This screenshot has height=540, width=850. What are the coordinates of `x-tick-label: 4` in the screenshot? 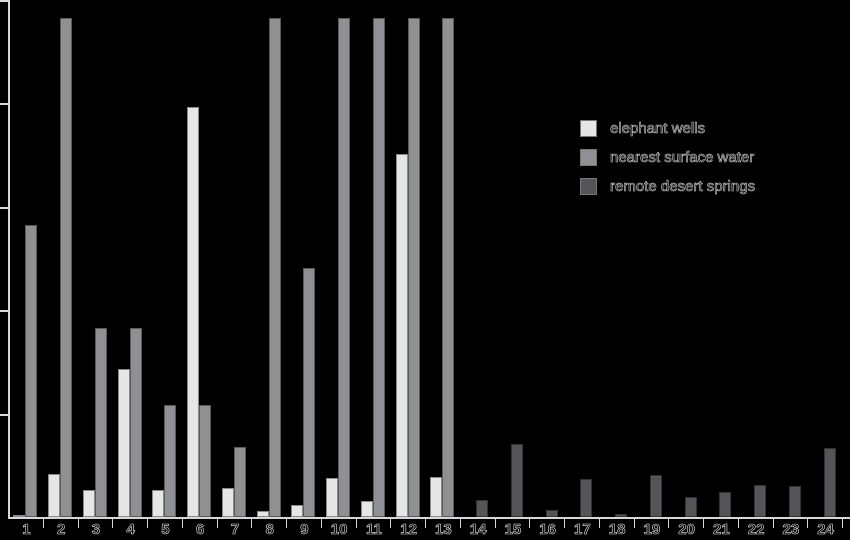 It's located at (130, 530).